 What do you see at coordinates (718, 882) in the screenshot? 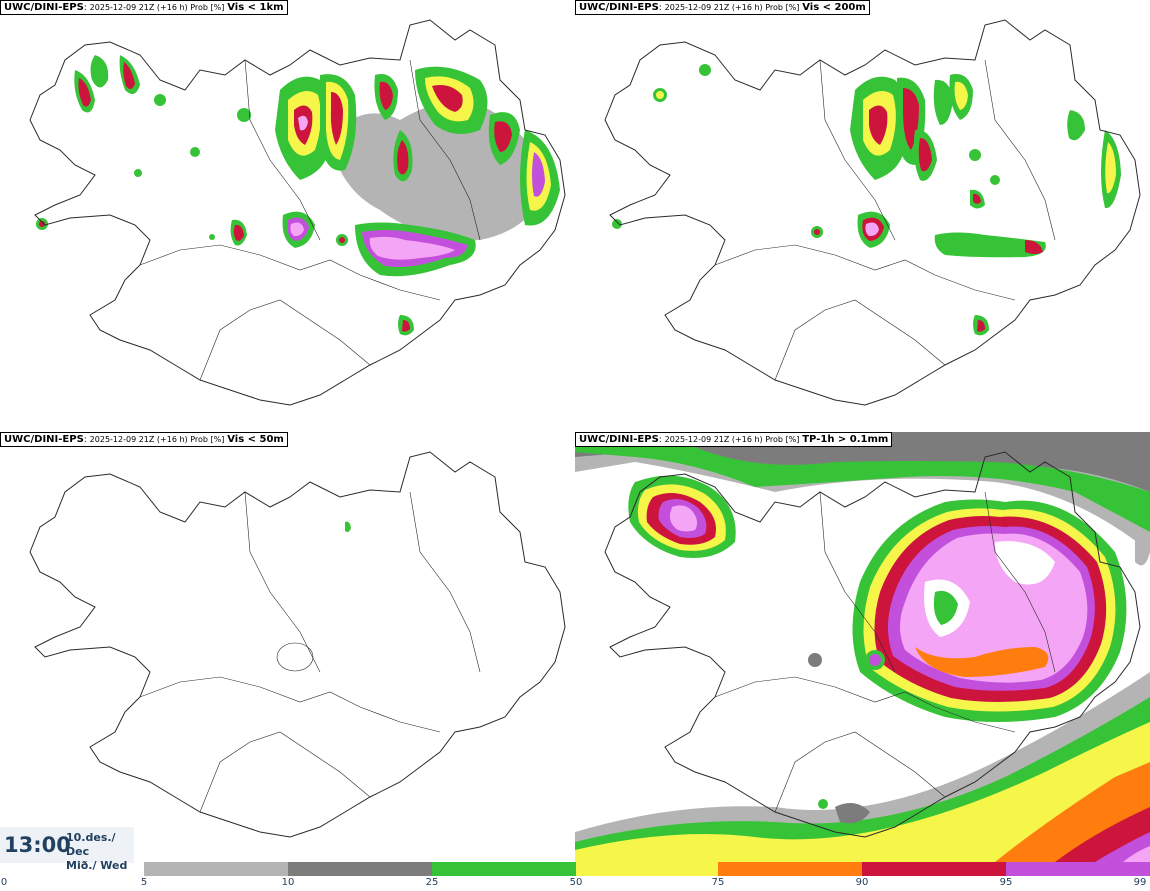
I see `legend-tick-label: 75` at bounding box center [718, 882].